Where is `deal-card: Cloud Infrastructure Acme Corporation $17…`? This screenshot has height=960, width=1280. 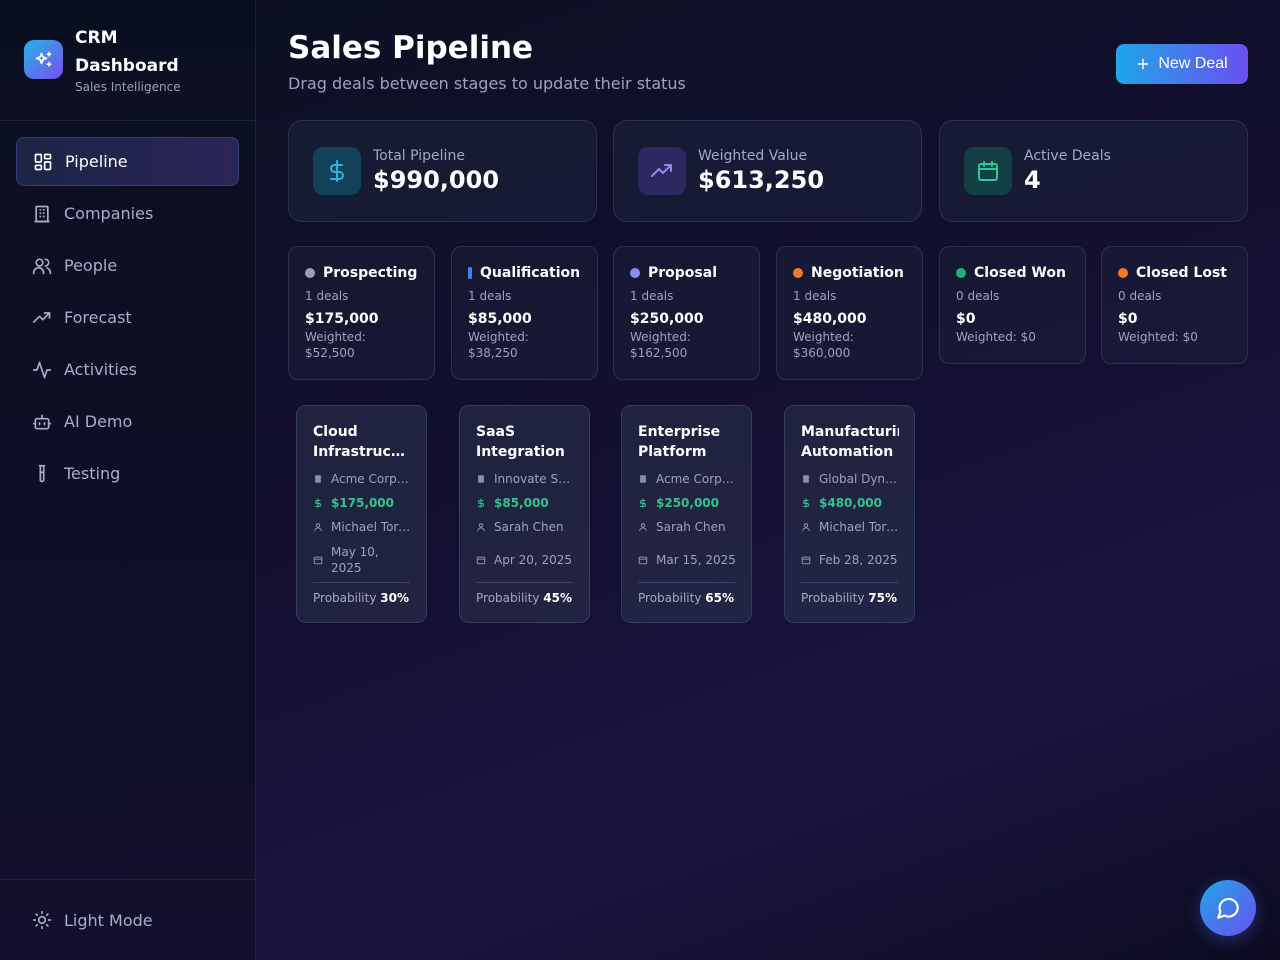
deal-card: Cloud Infrastructure Acme Corporation $17… is located at coordinates (361, 514).